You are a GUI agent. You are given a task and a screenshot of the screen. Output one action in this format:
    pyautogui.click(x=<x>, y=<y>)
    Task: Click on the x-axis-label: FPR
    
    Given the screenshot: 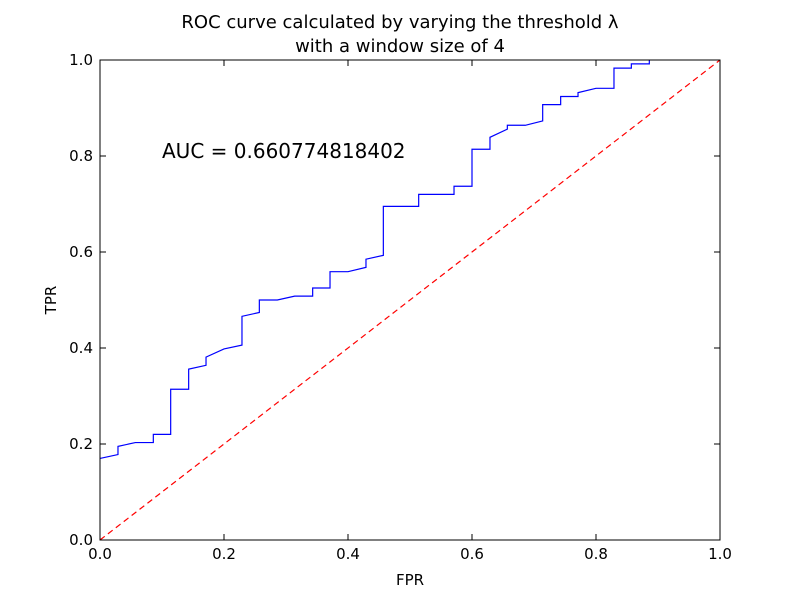 What is the action you would take?
    pyautogui.click(x=410, y=580)
    